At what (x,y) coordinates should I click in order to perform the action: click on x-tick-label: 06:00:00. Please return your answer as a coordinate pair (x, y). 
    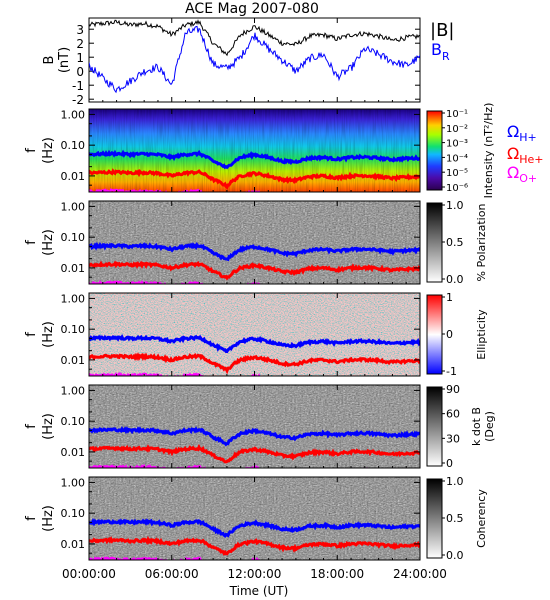
    Looking at the image, I should click on (172, 574).